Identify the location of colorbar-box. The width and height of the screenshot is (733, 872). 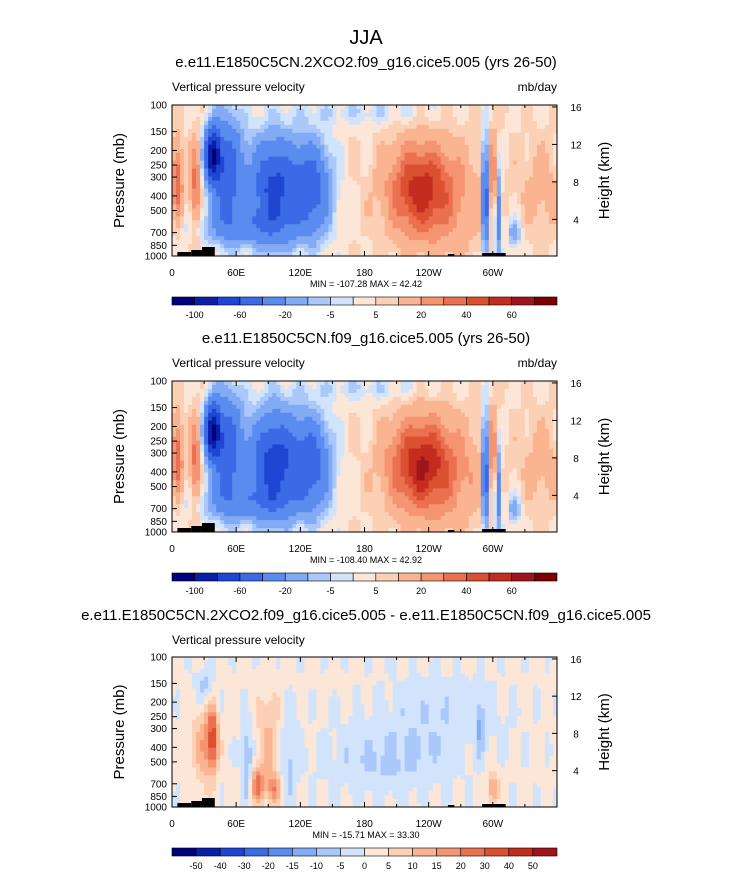
(228, 301).